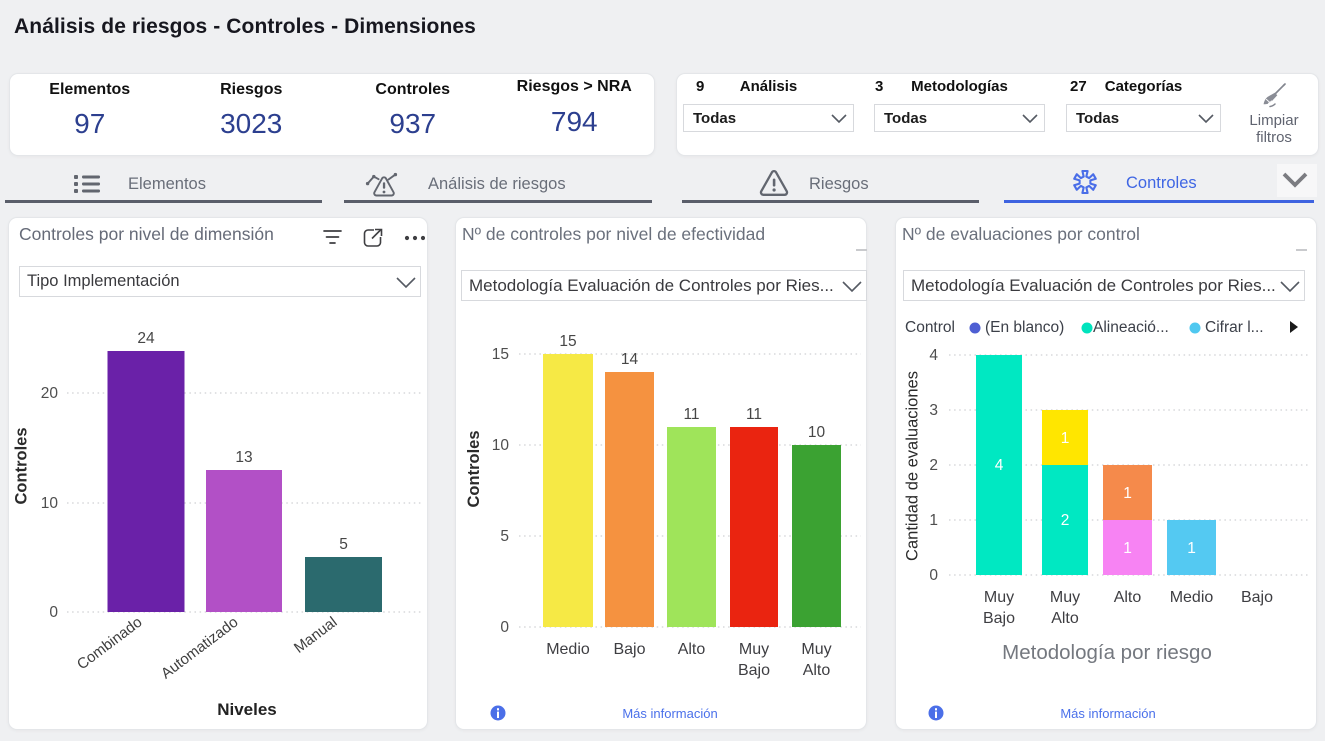 The height and width of the screenshot is (741, 1325). I want to click on svg-text: Cantidad de evaluaciones, so click(913, 466).